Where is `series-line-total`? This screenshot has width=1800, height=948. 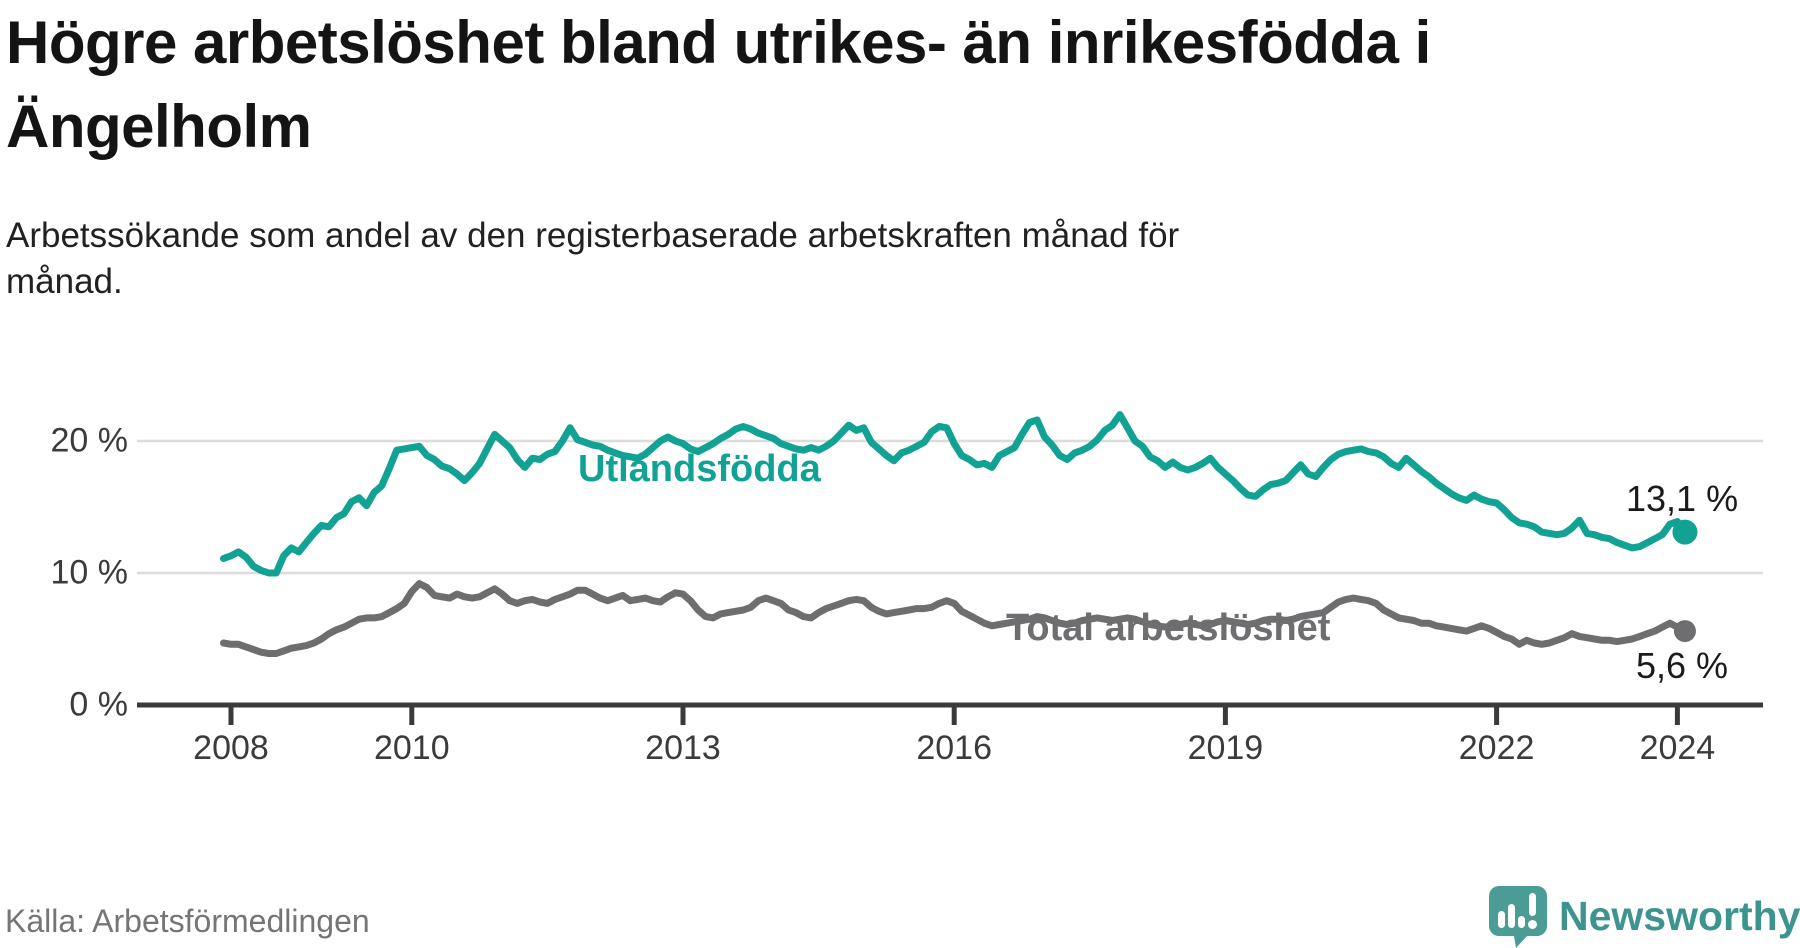
series-line-total is located at coordinates (954, 618).